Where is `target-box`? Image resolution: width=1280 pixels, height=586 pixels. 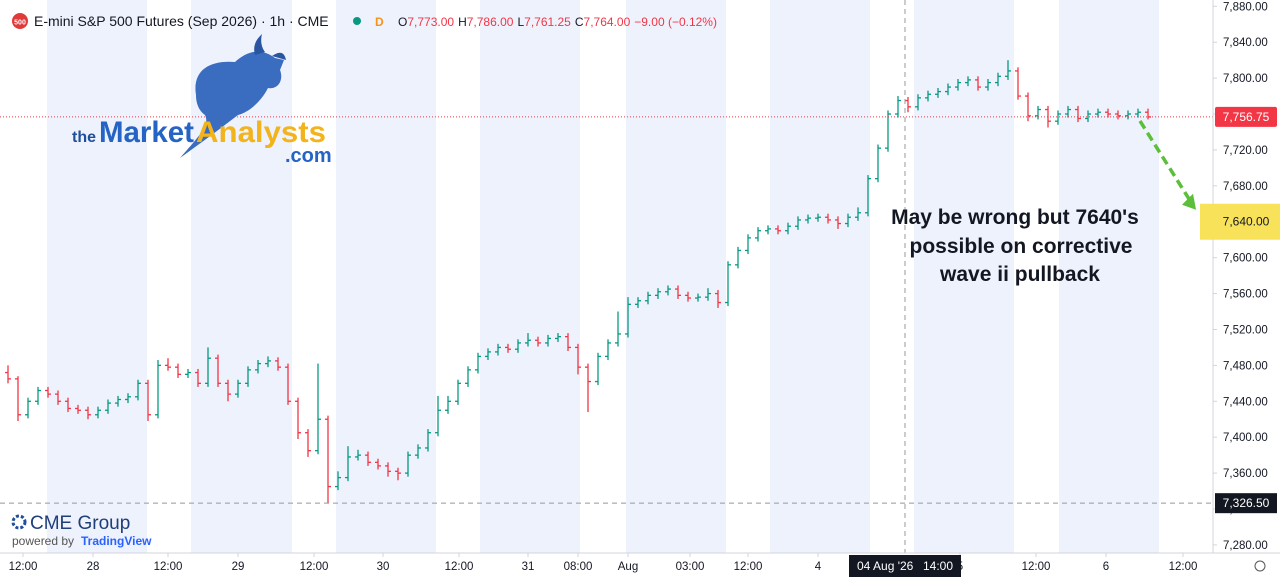
target-box is located at coordinates (1240, 221).